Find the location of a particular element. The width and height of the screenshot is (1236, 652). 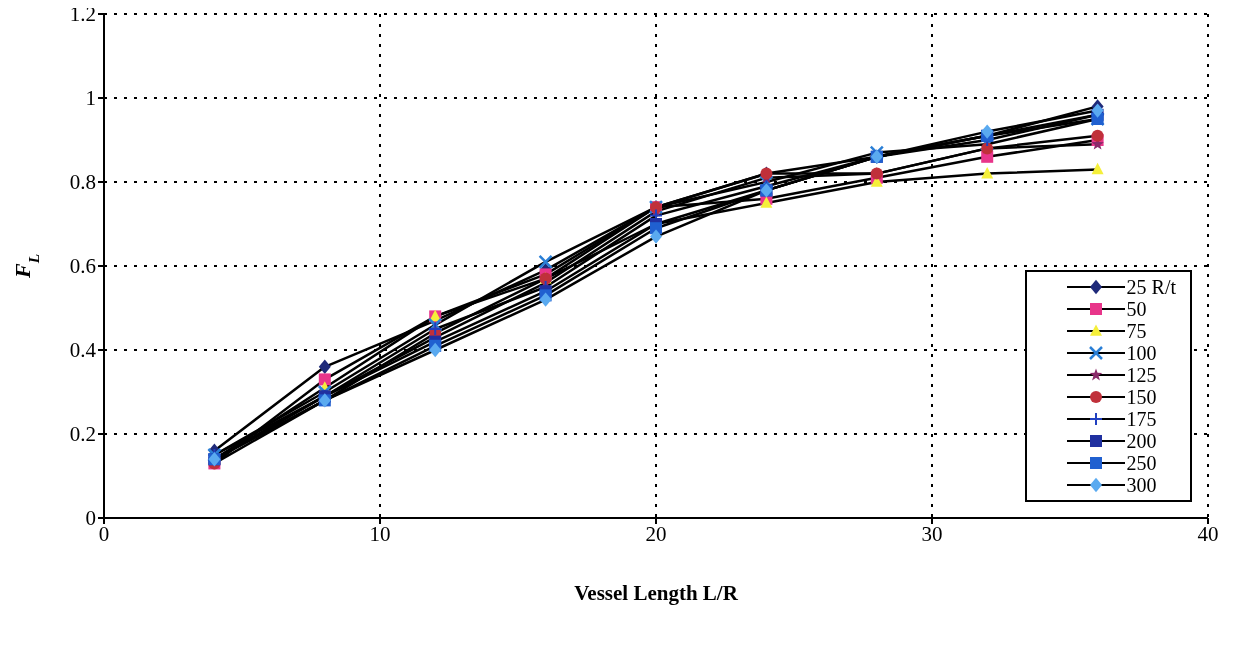

y-tick-label: 0.6 is located at coordinates (82, 266).